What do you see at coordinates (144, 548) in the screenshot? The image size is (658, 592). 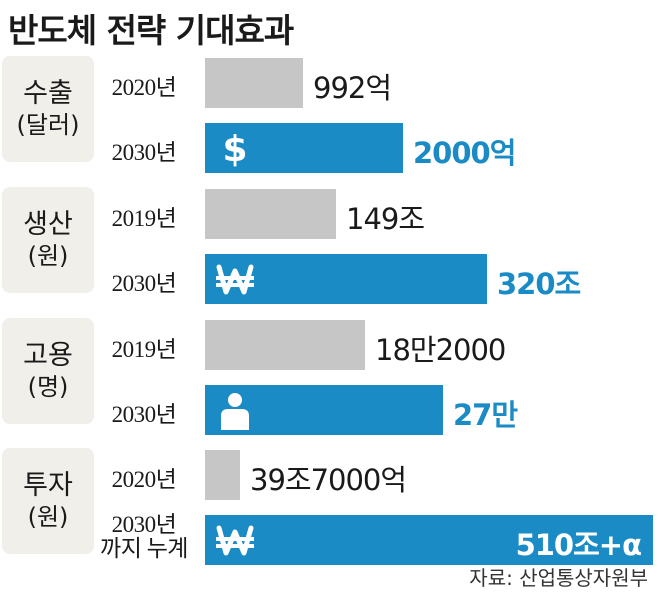 I see `year-label-line: 까지 누계` at bounding box center [144, 548].